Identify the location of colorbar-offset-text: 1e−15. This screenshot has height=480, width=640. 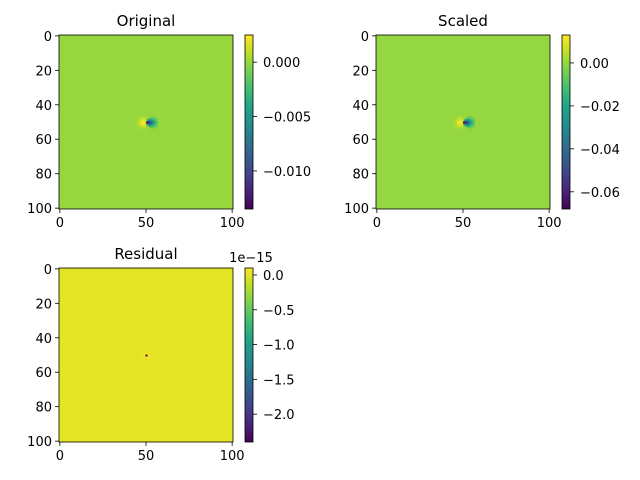
(251, 258).